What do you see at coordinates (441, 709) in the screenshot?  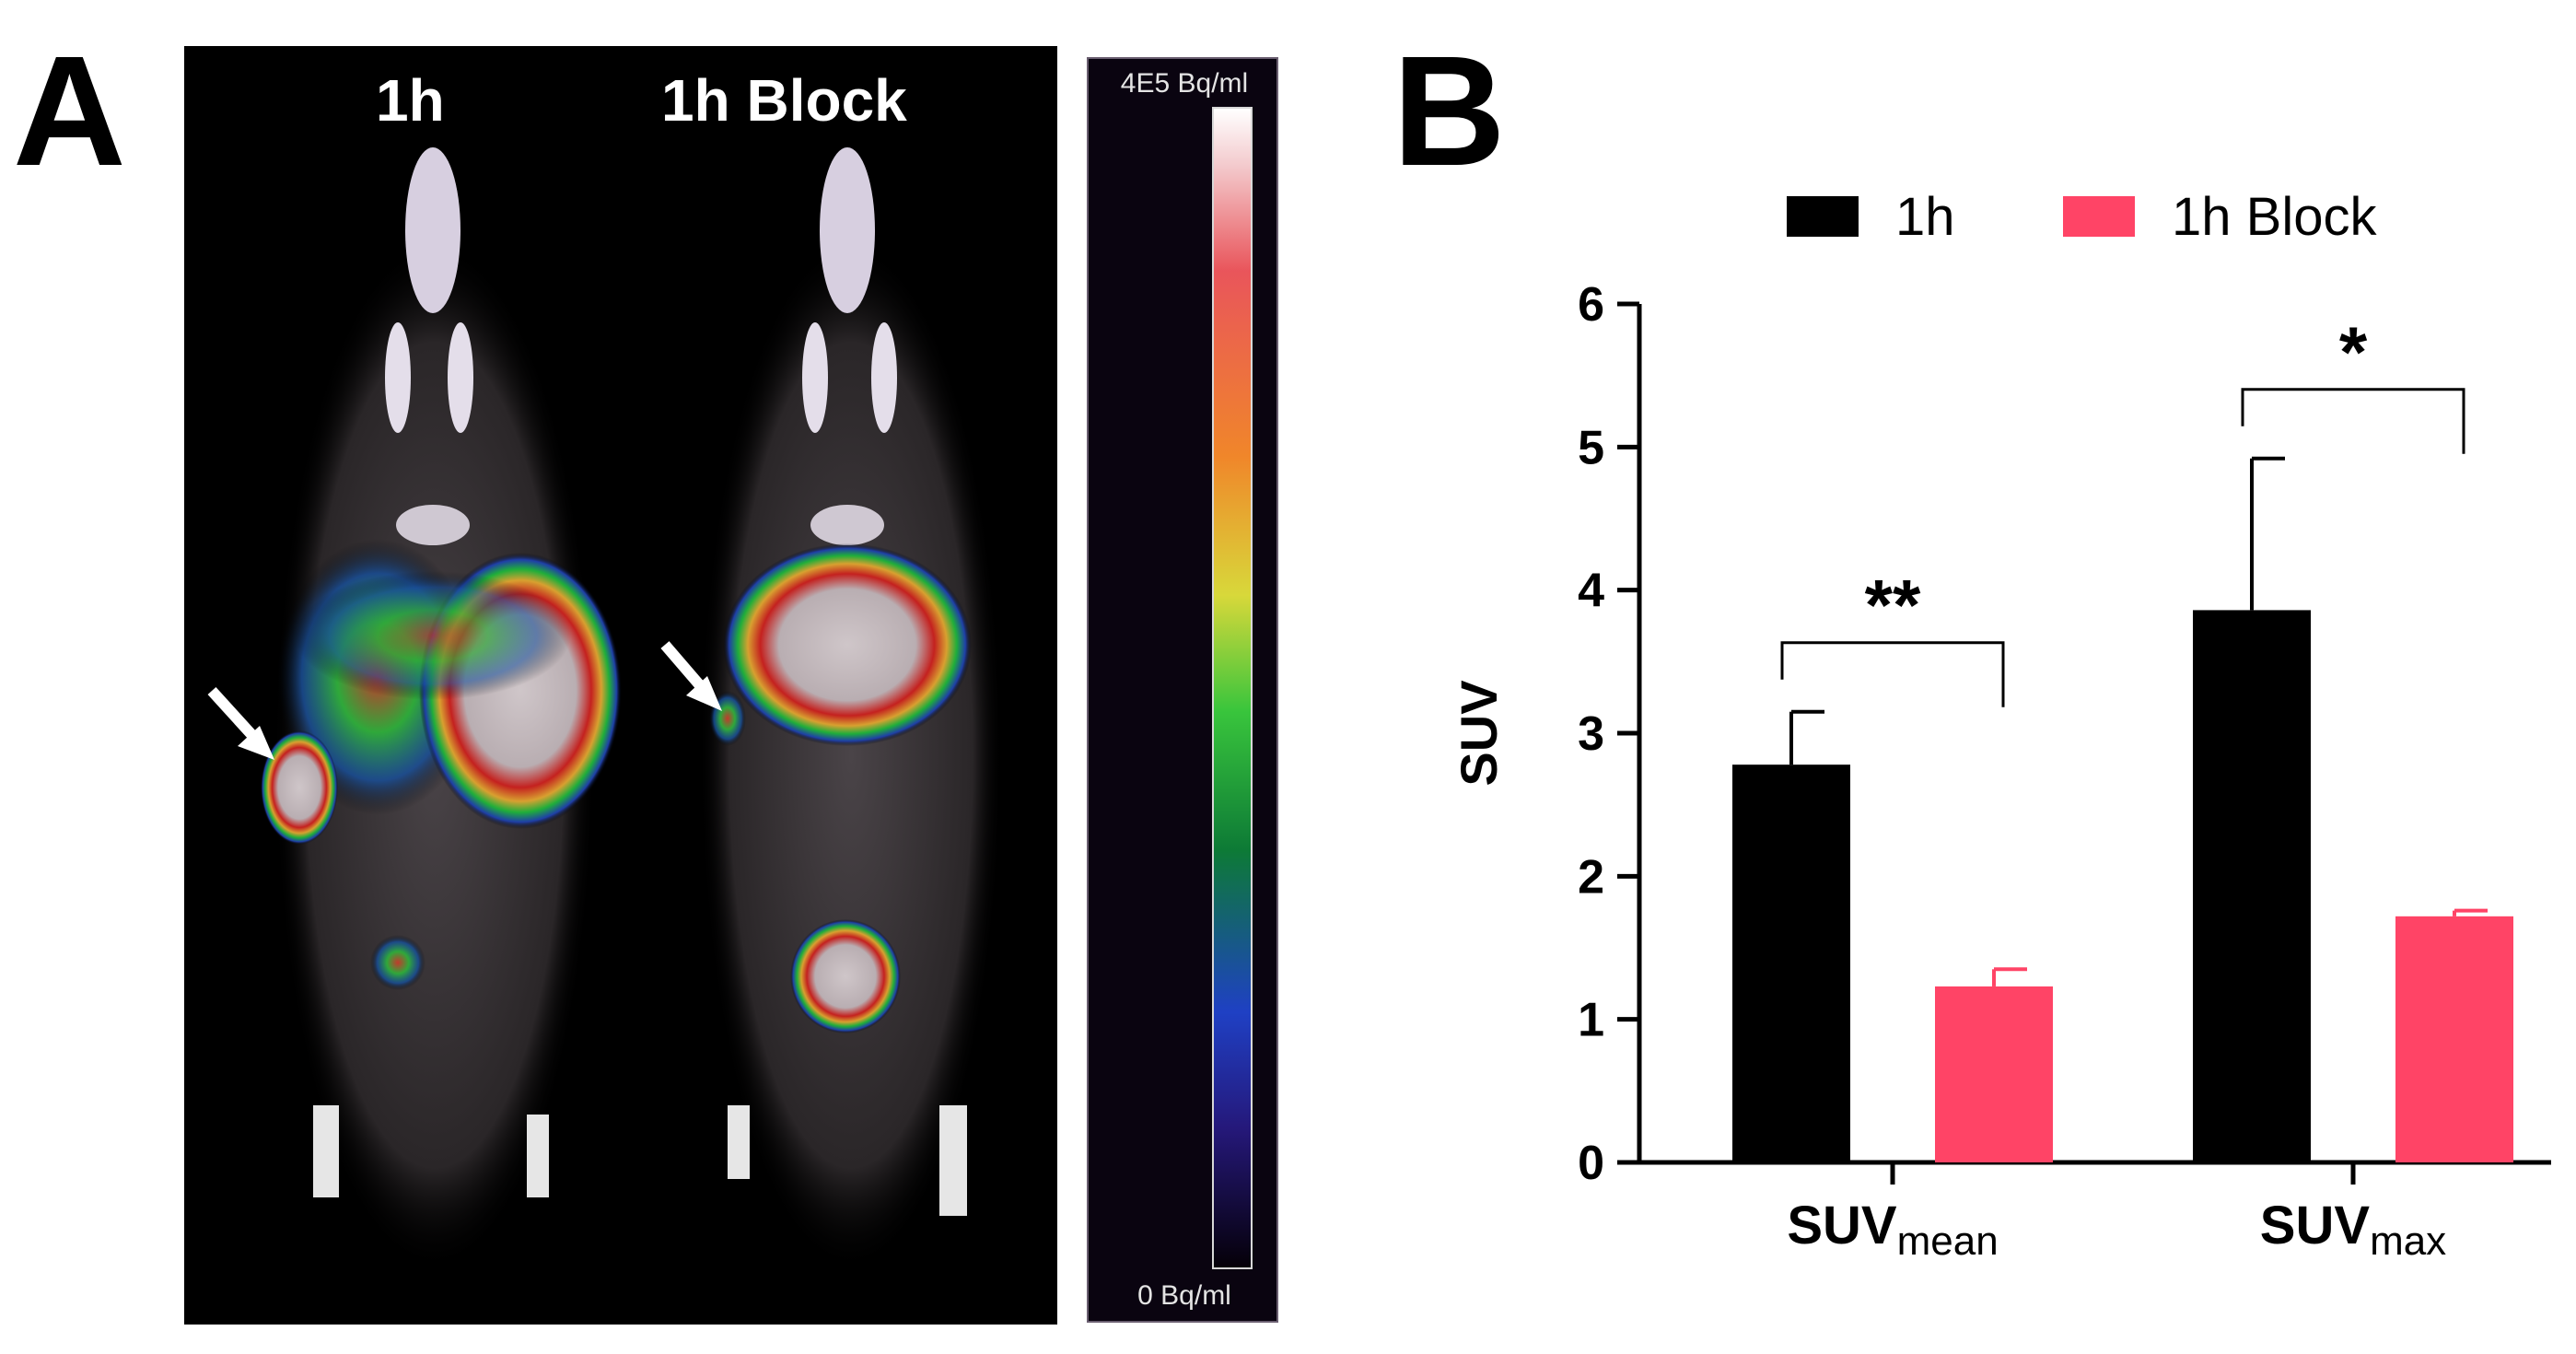 I see `mouse-left-scan` at bounding box center [441, 709].